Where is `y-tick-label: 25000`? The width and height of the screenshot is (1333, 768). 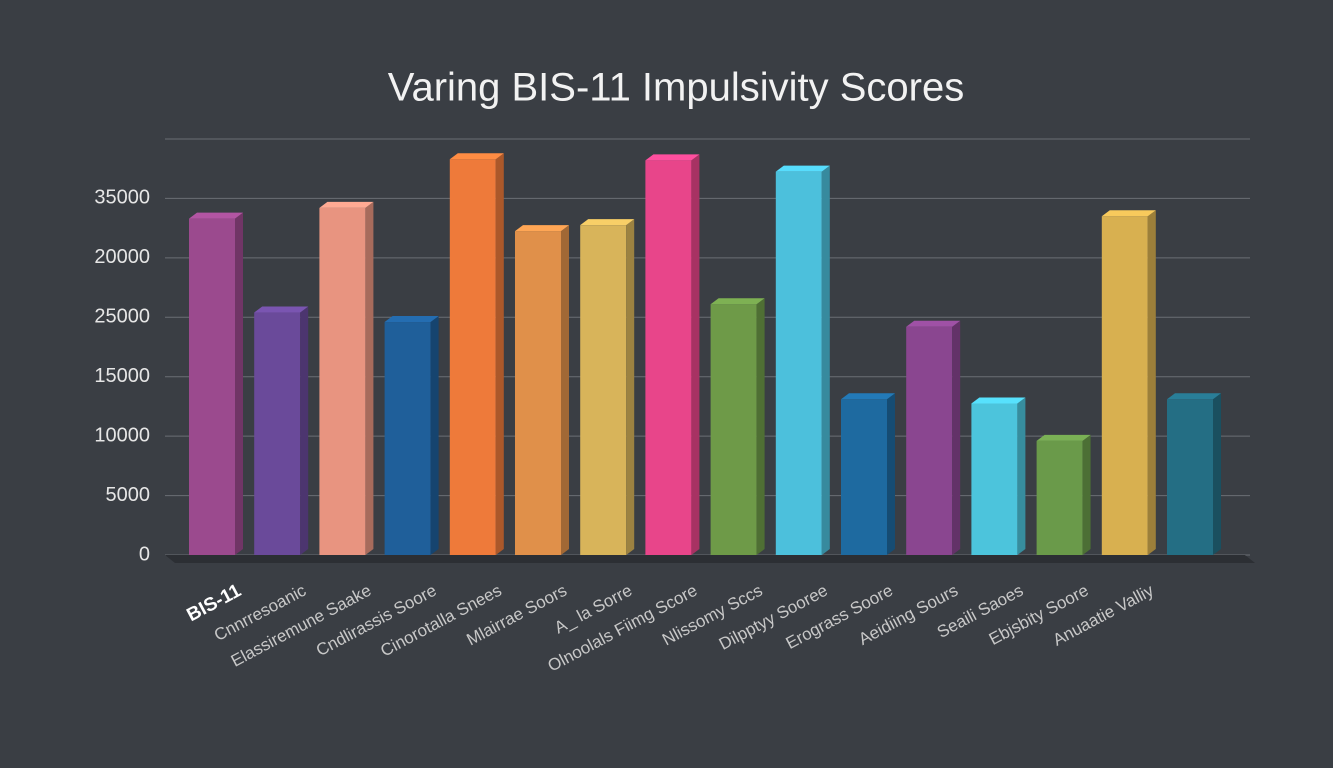
y-tick-label: 25000 is located at coordinates (122, 317).